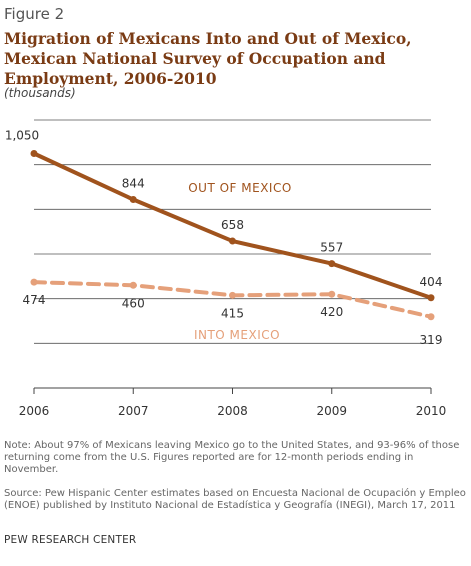  Describe the element at coordinates (237, 335) in the screenshot. I see `series-label-into-mexico: INTO MEXICO` at that location.